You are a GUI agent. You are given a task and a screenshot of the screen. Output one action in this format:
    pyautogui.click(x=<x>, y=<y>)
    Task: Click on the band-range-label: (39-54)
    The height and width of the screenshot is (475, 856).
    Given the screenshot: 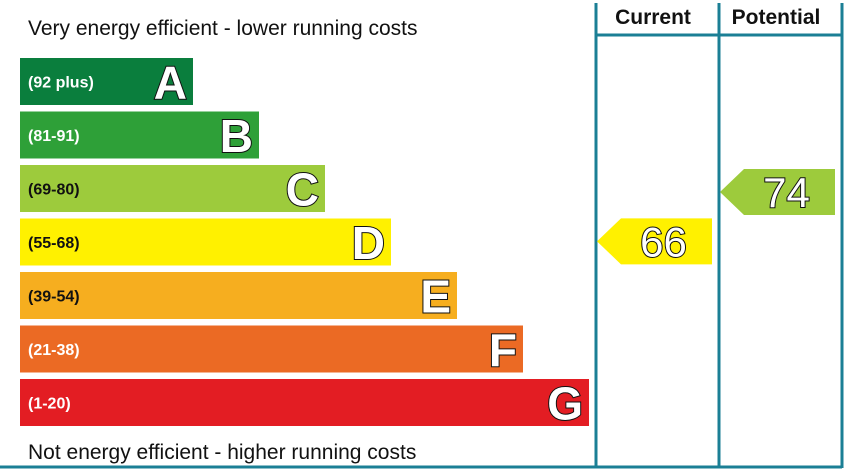 What is the action you would take?
    pyautogui.click(x=54, y=297)
    